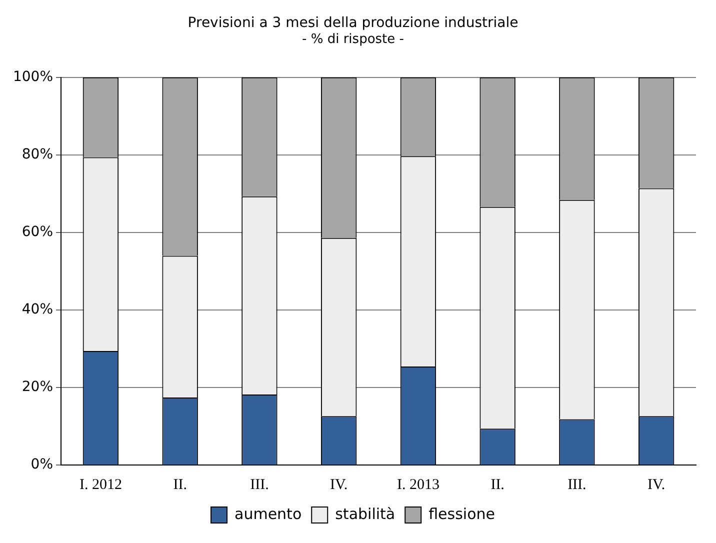 This screenshot has width=716, height=543. What do you see at coordinates (365, 513) in the screenshot?
I see `legend-label: stabilità` at bounding box center [365, 513].